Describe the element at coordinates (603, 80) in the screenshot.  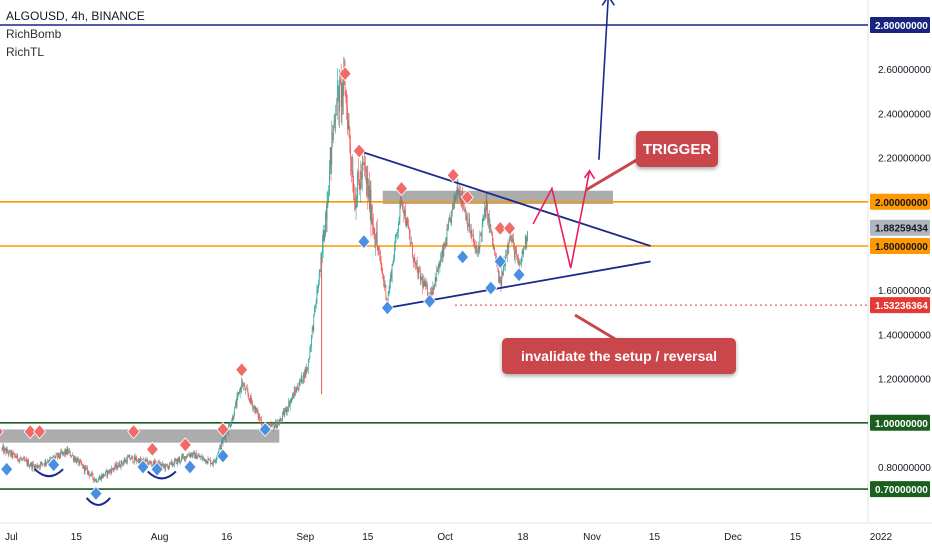
I see `breakout-arrow` at that location.